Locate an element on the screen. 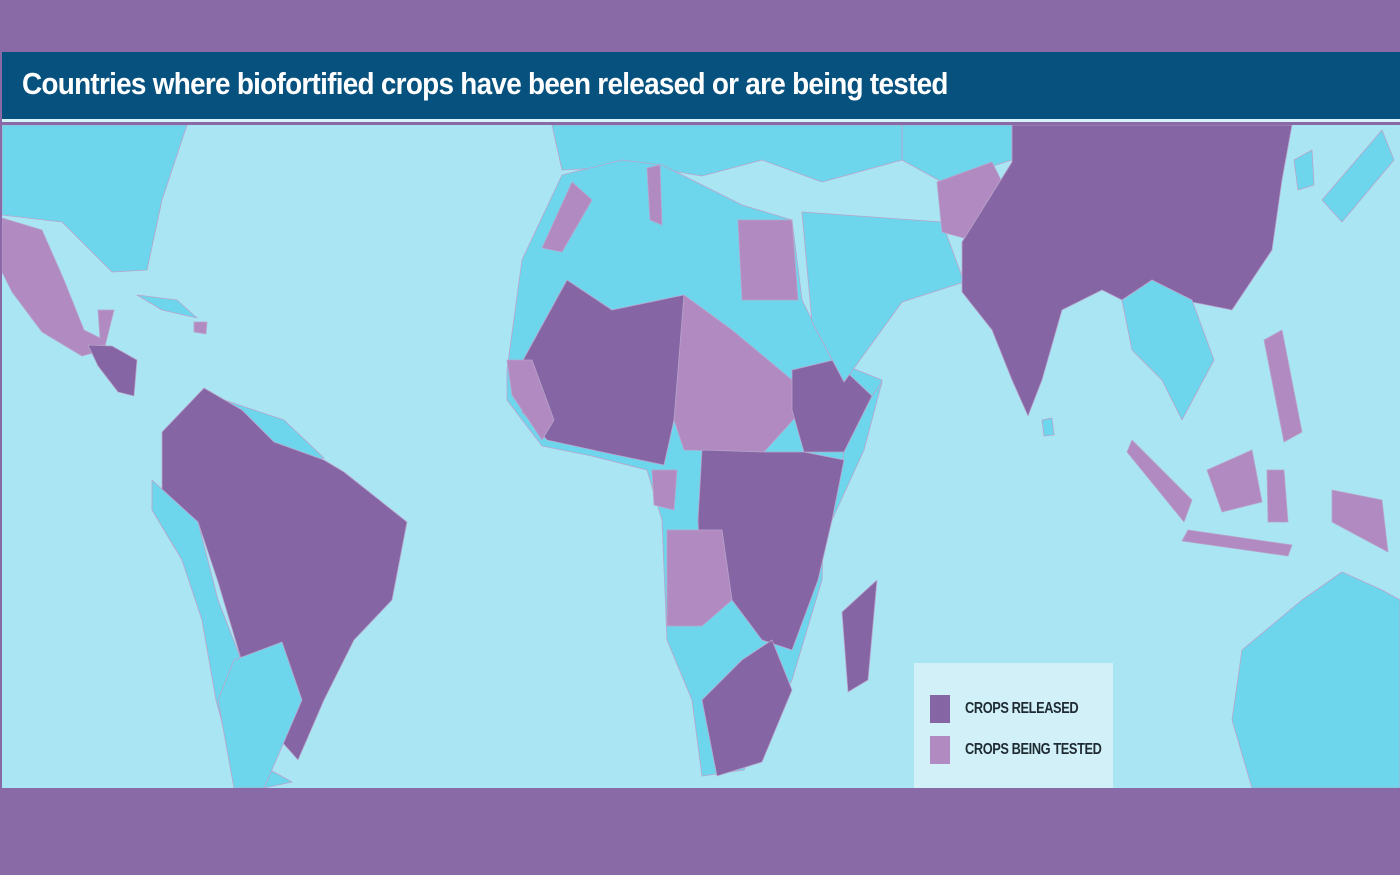  region-korea is located at coordinates (1304, 170).